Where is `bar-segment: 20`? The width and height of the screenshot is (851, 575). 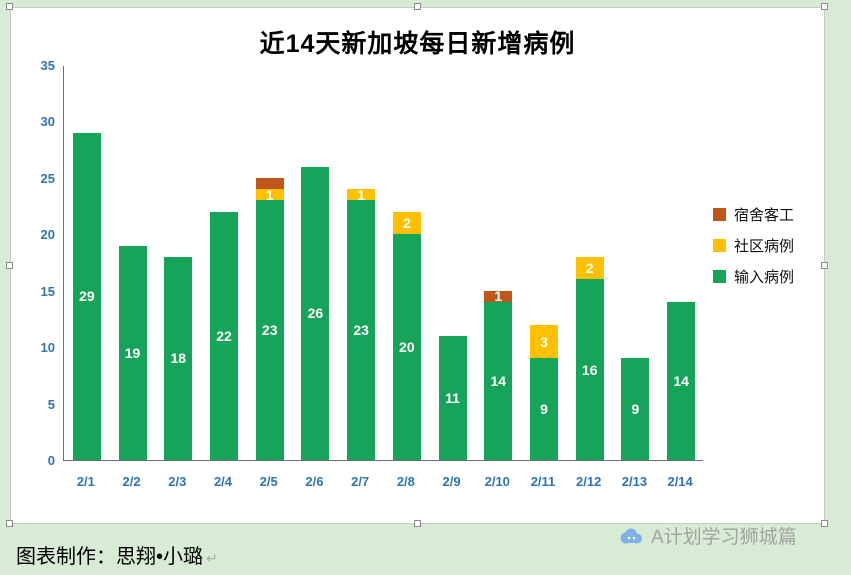
bar-segment: 20 is located at coordinates (406, 347).